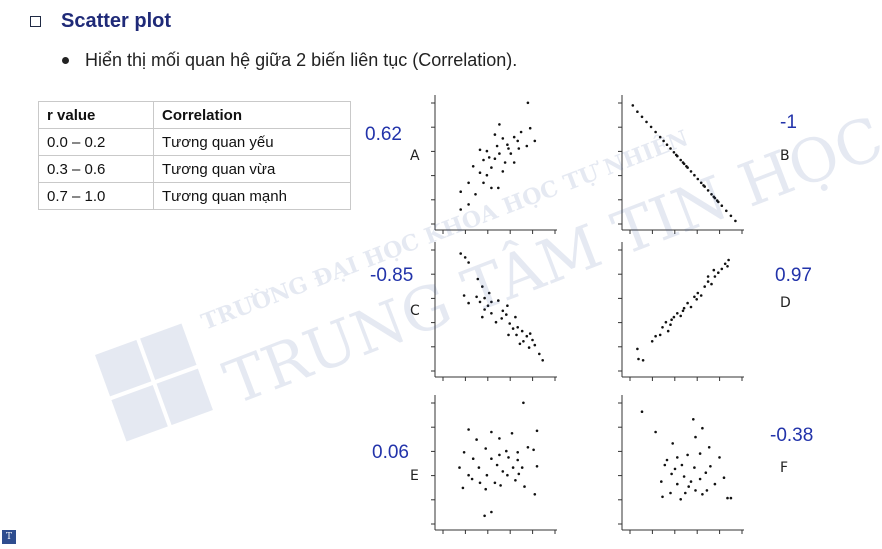 This screenshot has height=549, width=882. I want to click on panel-letter-label: F, so click(784, 468).